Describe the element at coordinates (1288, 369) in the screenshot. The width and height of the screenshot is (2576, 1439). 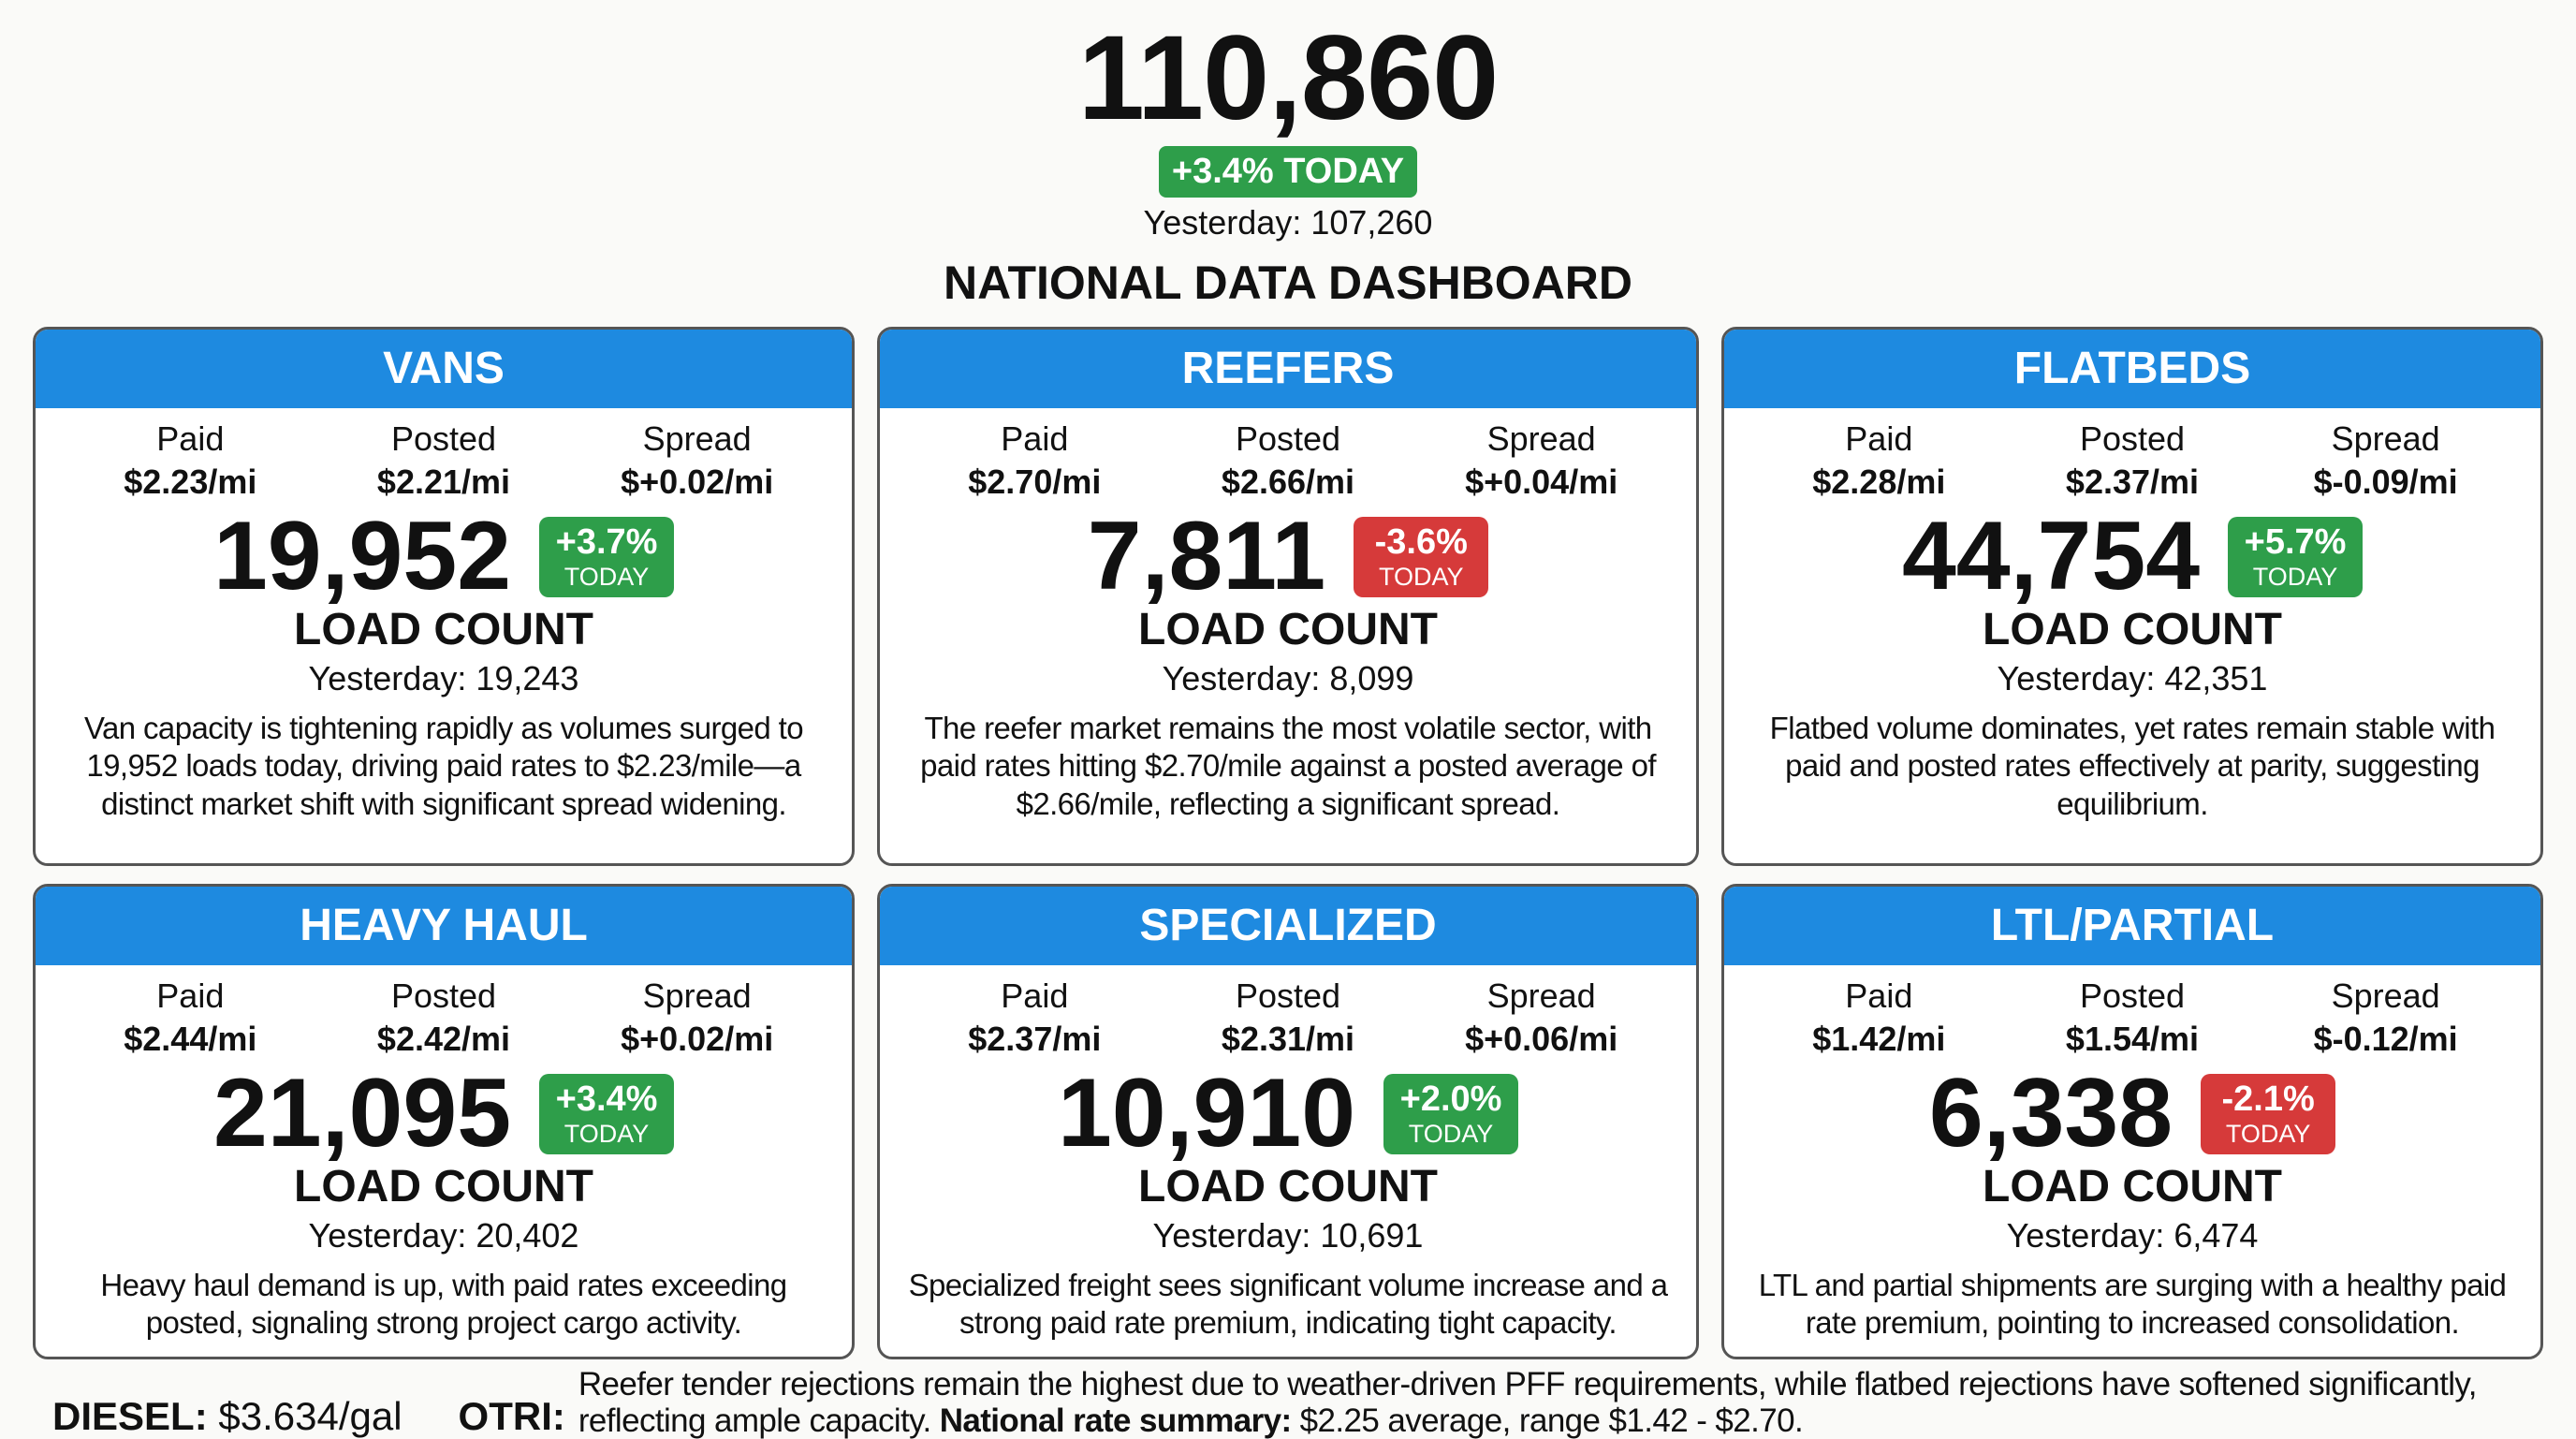
I see `card-title: REEFERS` at that location.